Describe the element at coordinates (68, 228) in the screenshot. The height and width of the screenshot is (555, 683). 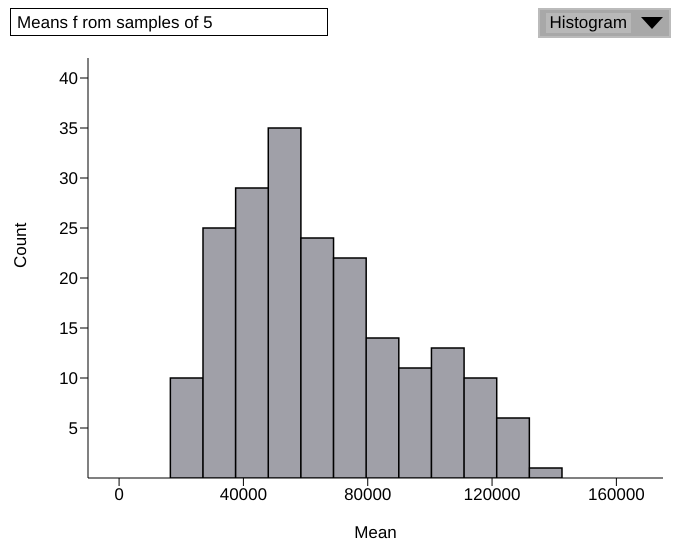
I see `y-tick-label: 25` at that location.